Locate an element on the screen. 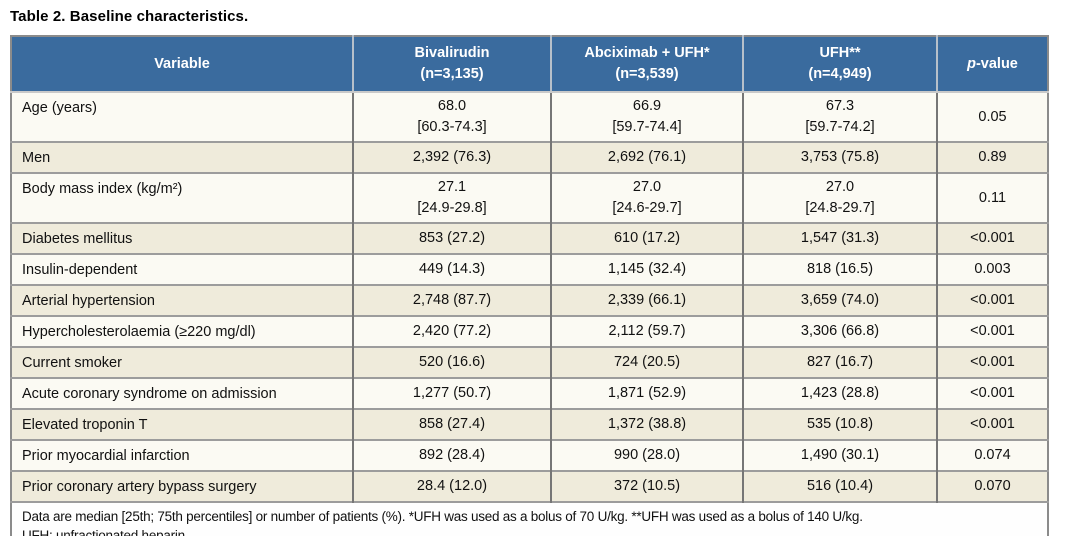 The width and height of the screenshot is (1068, 536). value-cell: 520 (16.6) is located at coordinates (451, 362).